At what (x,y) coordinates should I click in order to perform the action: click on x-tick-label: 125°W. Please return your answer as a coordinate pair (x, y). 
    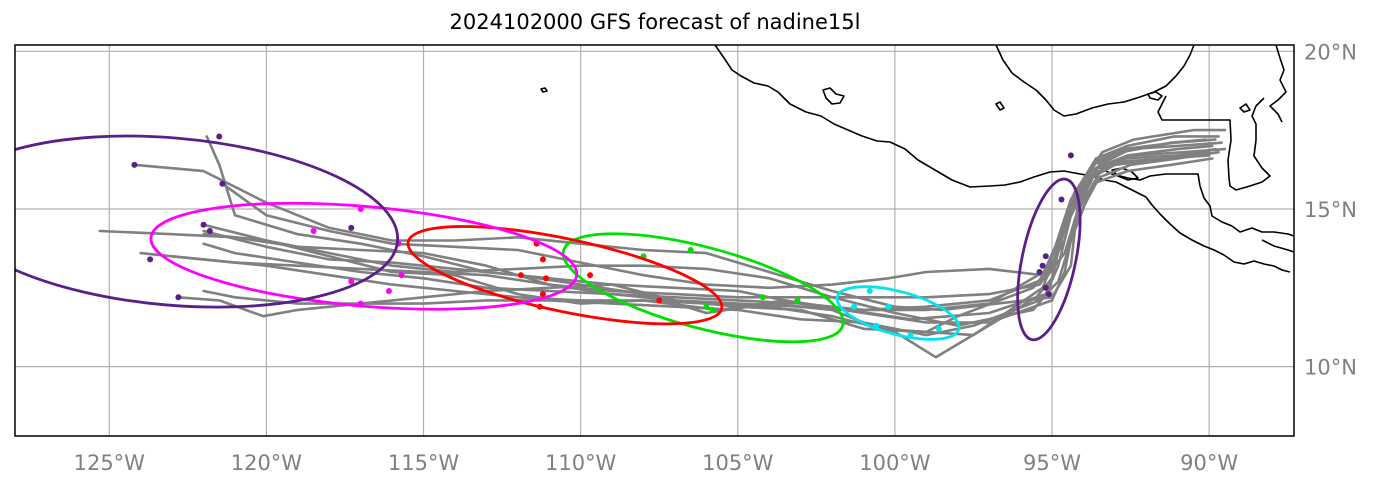
    Looking at the image, I should click on (110, 463).